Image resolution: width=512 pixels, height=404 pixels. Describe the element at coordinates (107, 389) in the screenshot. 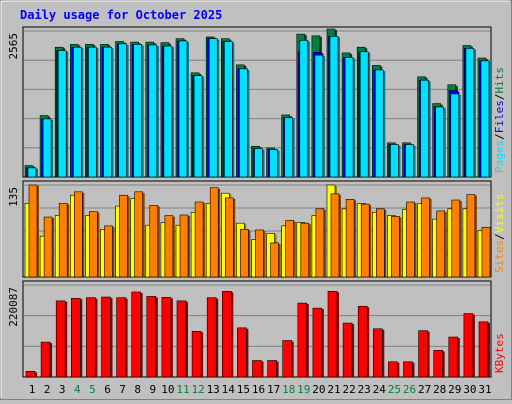

I see `x-tick-label-day-6: 6` at that location.